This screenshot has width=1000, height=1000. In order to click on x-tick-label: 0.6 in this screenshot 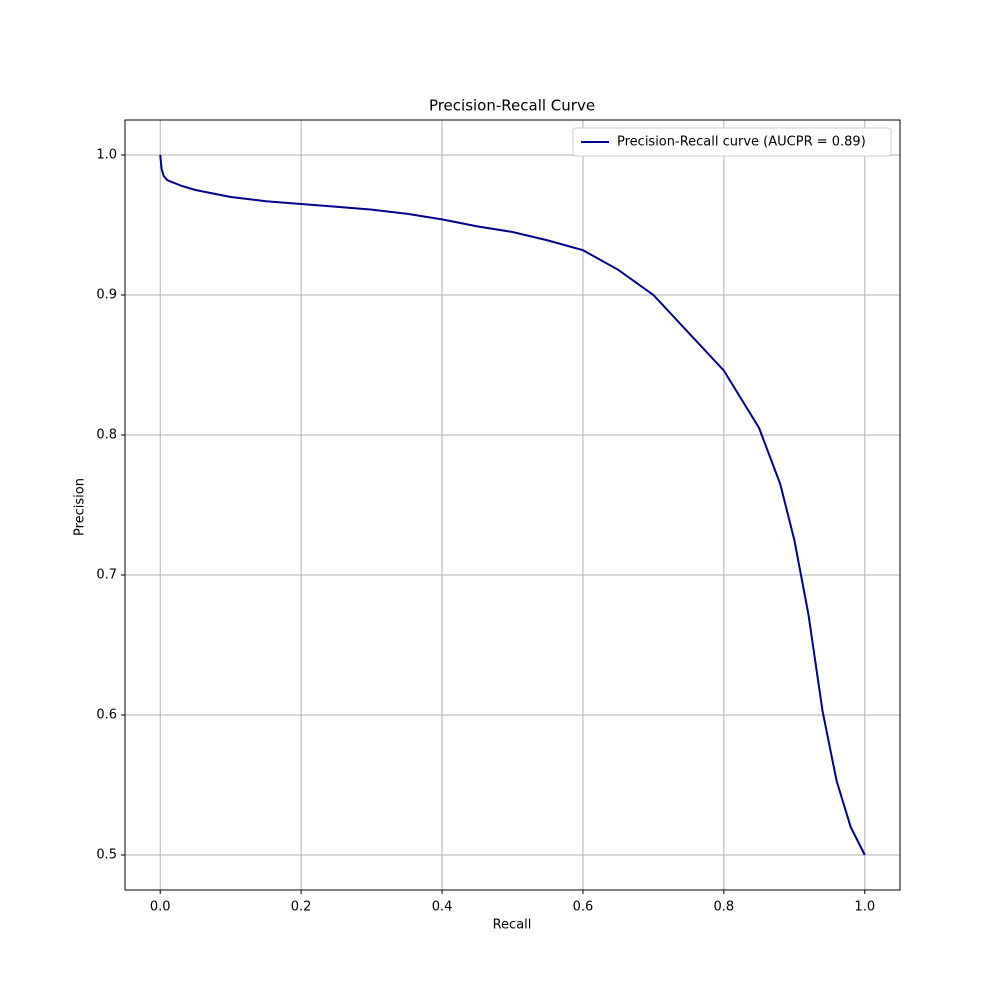, I will do `click(583, 907)`.